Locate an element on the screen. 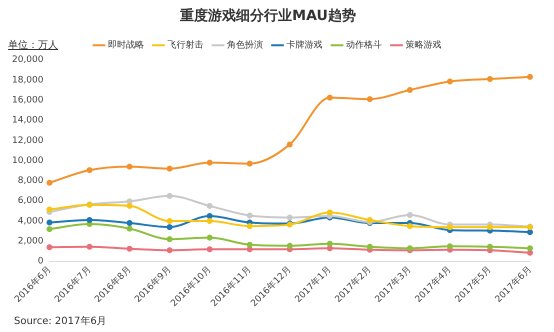 Image resolution: width=554 pixels, height=332 pixels. legend-label: 飞行射击 is located at coordinates (186, 45).